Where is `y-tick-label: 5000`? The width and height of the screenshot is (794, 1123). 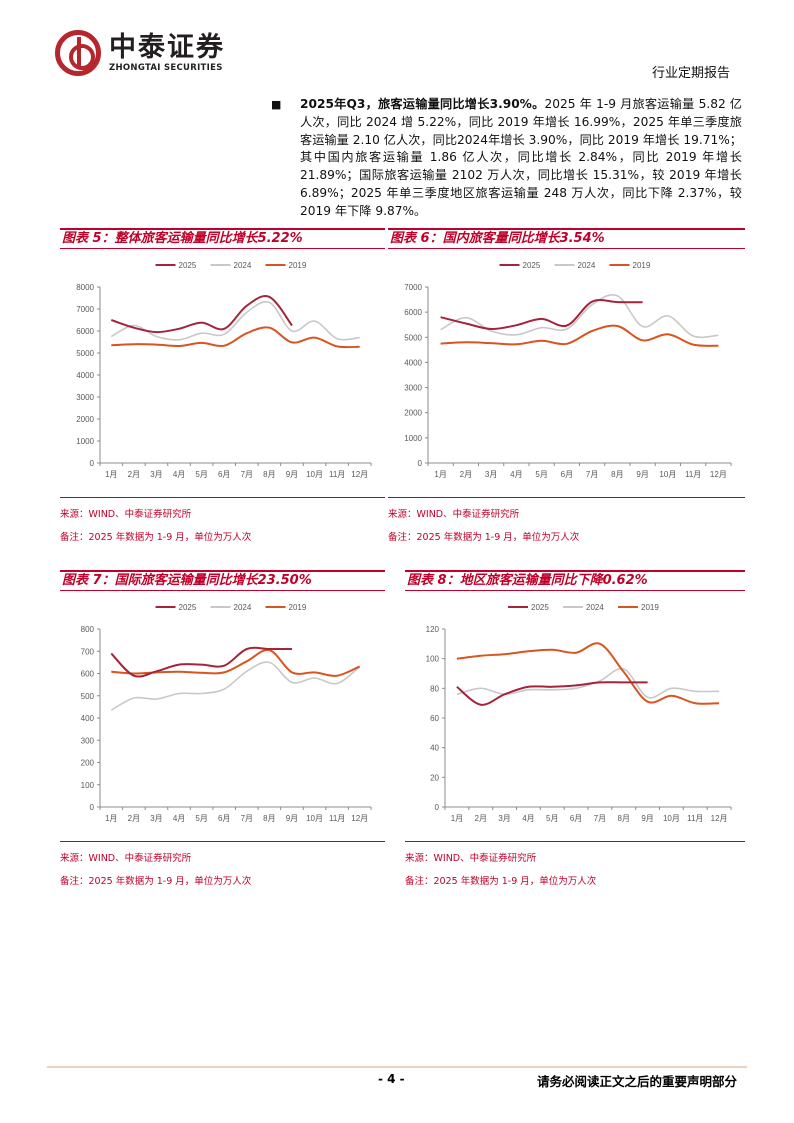
y-tick-label: 5000 is located at coordinates (85, 353).